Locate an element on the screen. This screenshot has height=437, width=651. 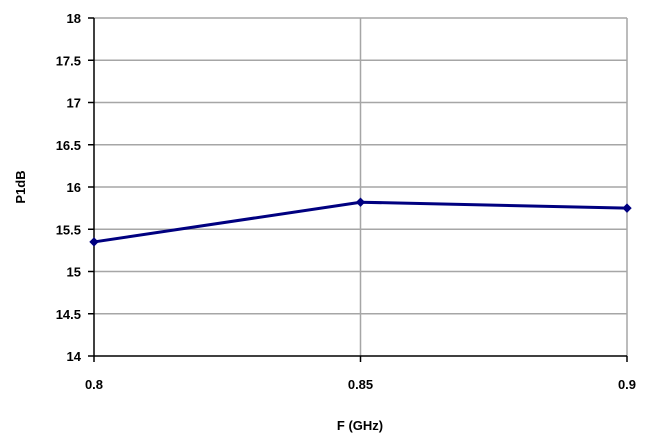
y-tick-label: 15.5 is located at coordinates (68, 229).